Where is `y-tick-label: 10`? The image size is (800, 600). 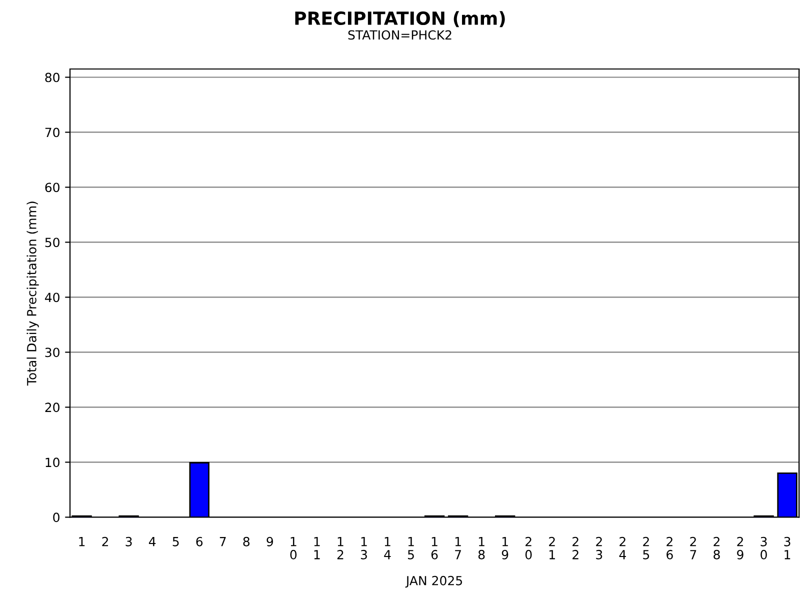
y-tick-label: 10 is located at coordinates (53, 463).